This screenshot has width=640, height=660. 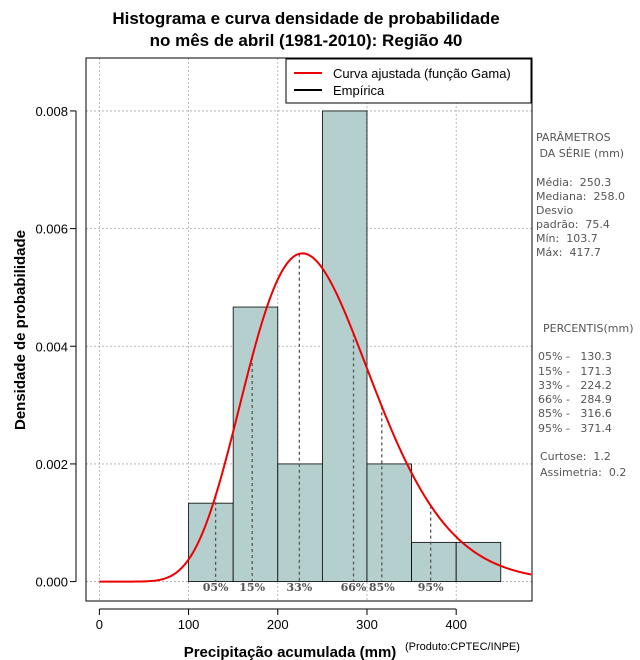 I want to click on percentile-05: 05% - 130.3, so click(x=575, y=356).